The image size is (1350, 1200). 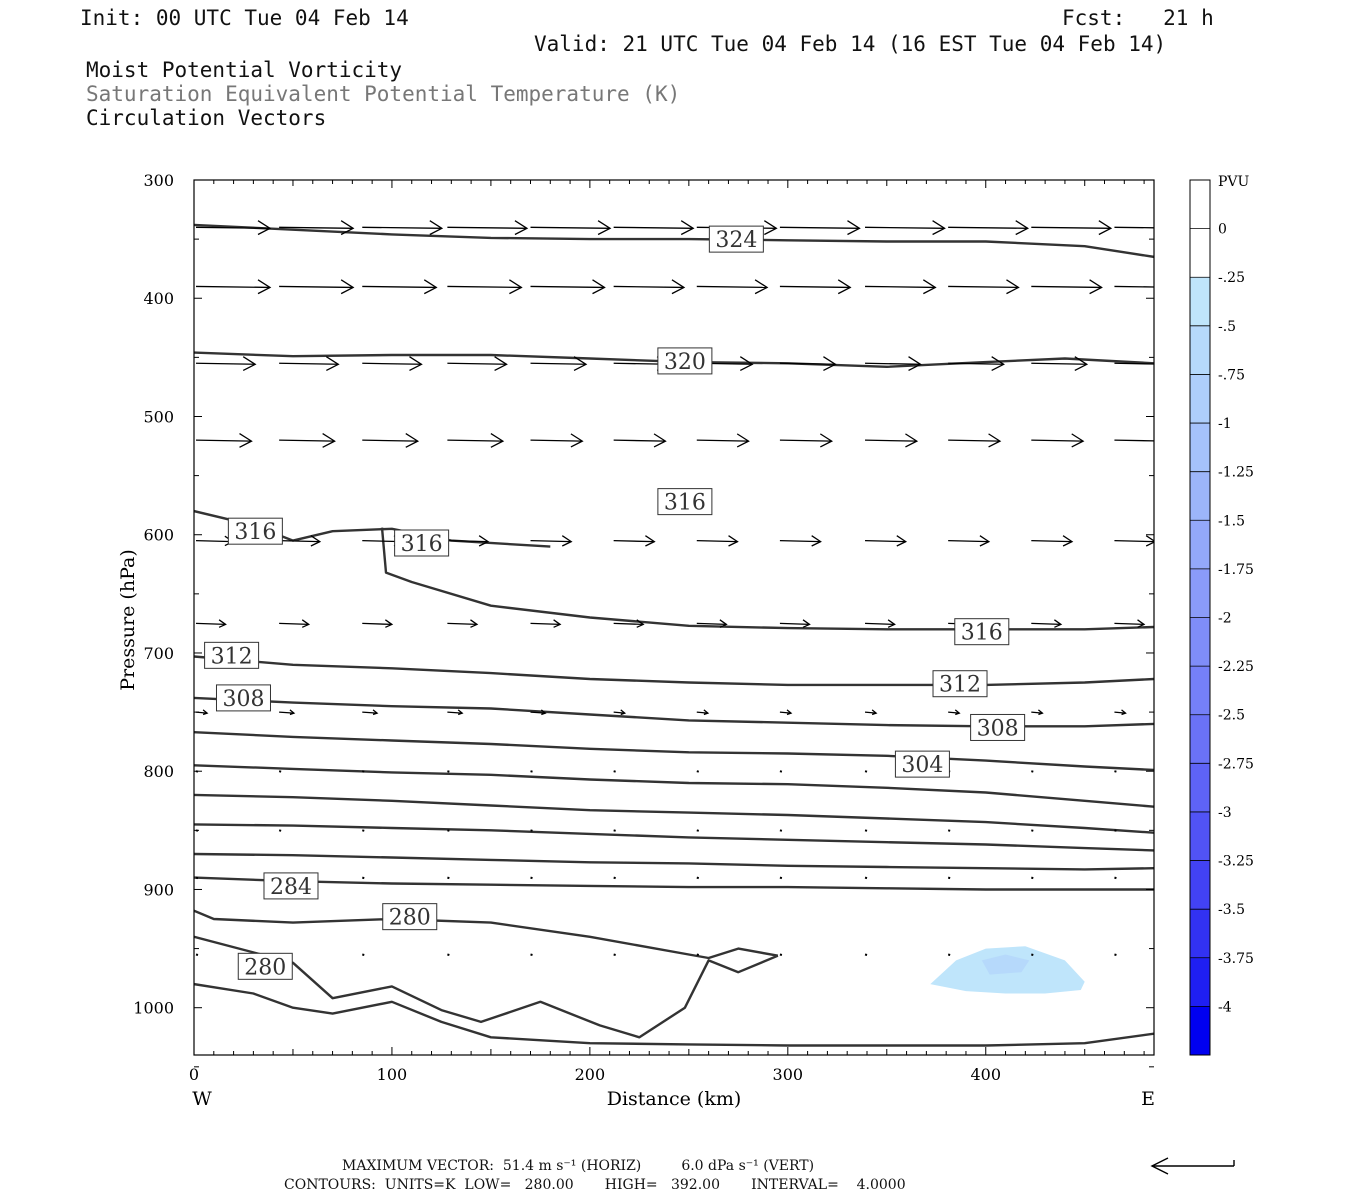 What do you see at coordinates (1231, 521) in the screenshot?
I see `colorbar-label: -1.5` at bounding box center [1231, 521].